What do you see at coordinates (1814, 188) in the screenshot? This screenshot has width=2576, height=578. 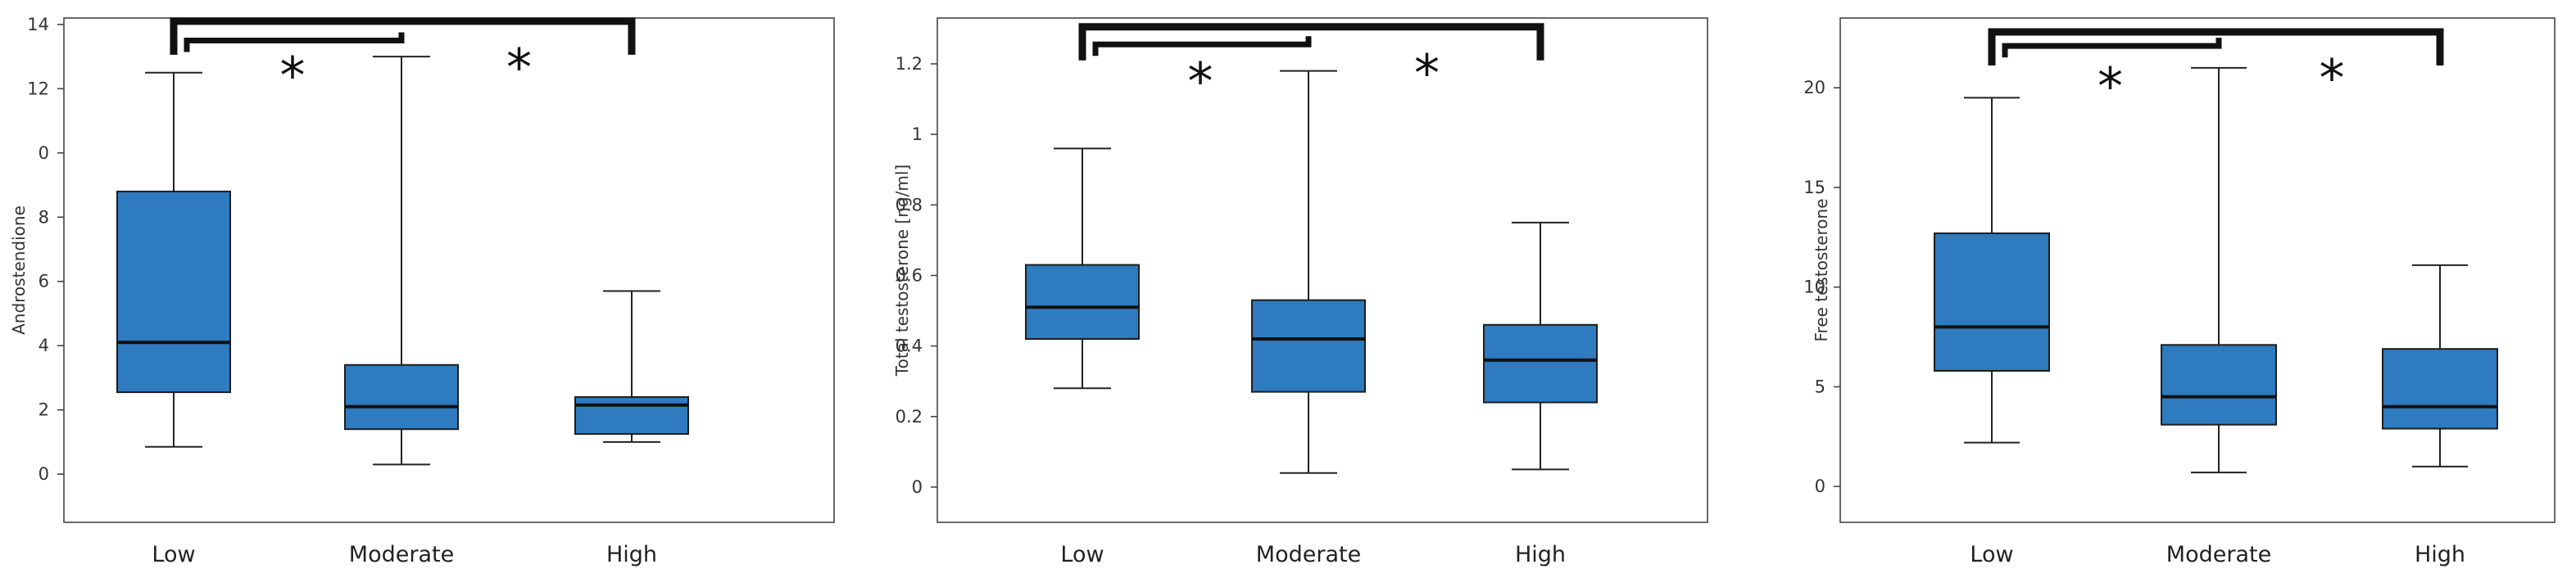 I see `y-tick-label: 15` at bounding box center [1814, 188].